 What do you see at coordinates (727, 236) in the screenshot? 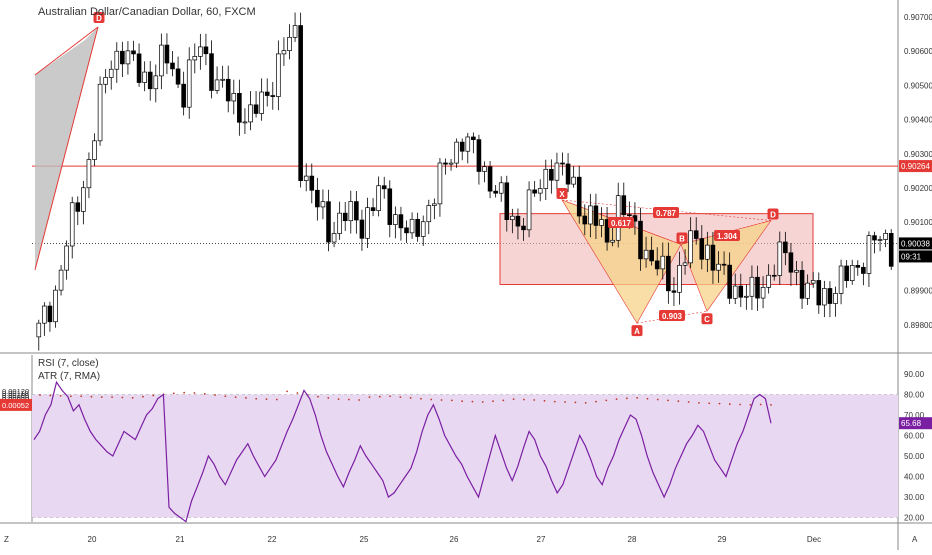
I see `ratio-label-bd: 1.304` at bounding box center [727, 236].